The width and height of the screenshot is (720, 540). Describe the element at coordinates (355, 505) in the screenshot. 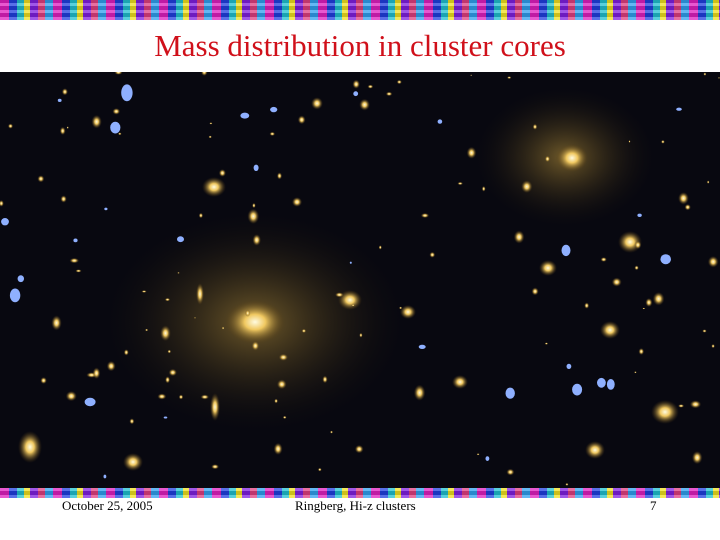

I see `footer-center: Ringberg, Hi-z clusters` at that location.